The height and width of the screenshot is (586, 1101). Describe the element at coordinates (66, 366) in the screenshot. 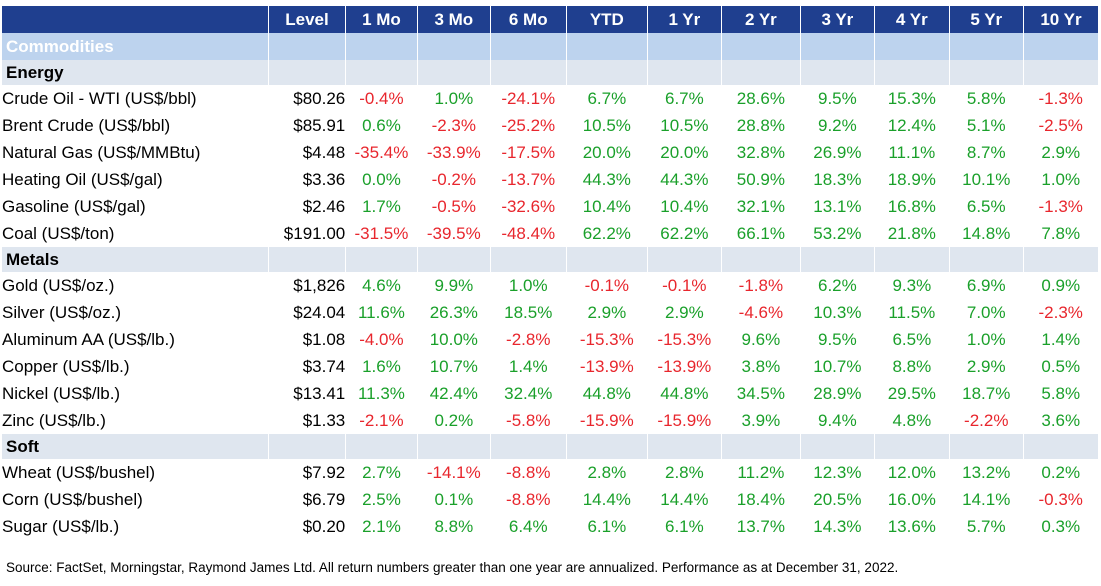

I see `commodity-name: Copper (US$/lb.)` at that location.